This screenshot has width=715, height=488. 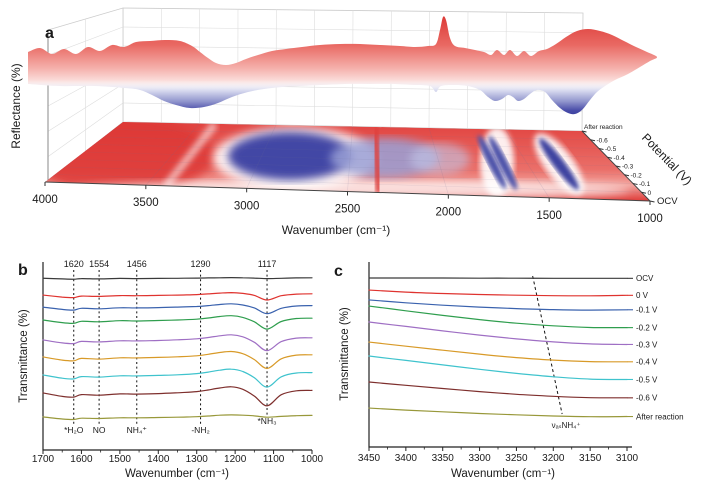 What do you see at coordinates (553, 458) in the screenshot?
I see `x-tick-label: 3200` at bounding box center [553, 458].